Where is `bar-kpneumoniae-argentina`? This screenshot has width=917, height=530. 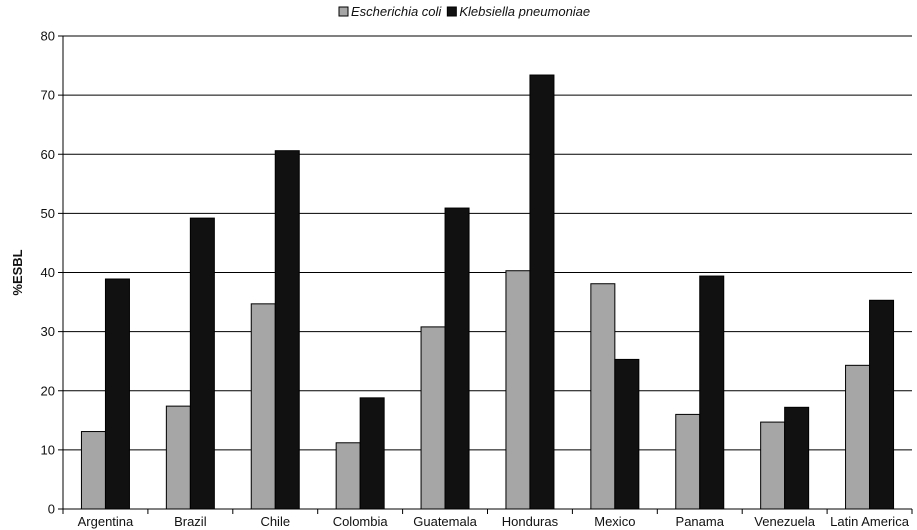
bar-kpneumoniae-argentina is located at coordinates (117, 394).